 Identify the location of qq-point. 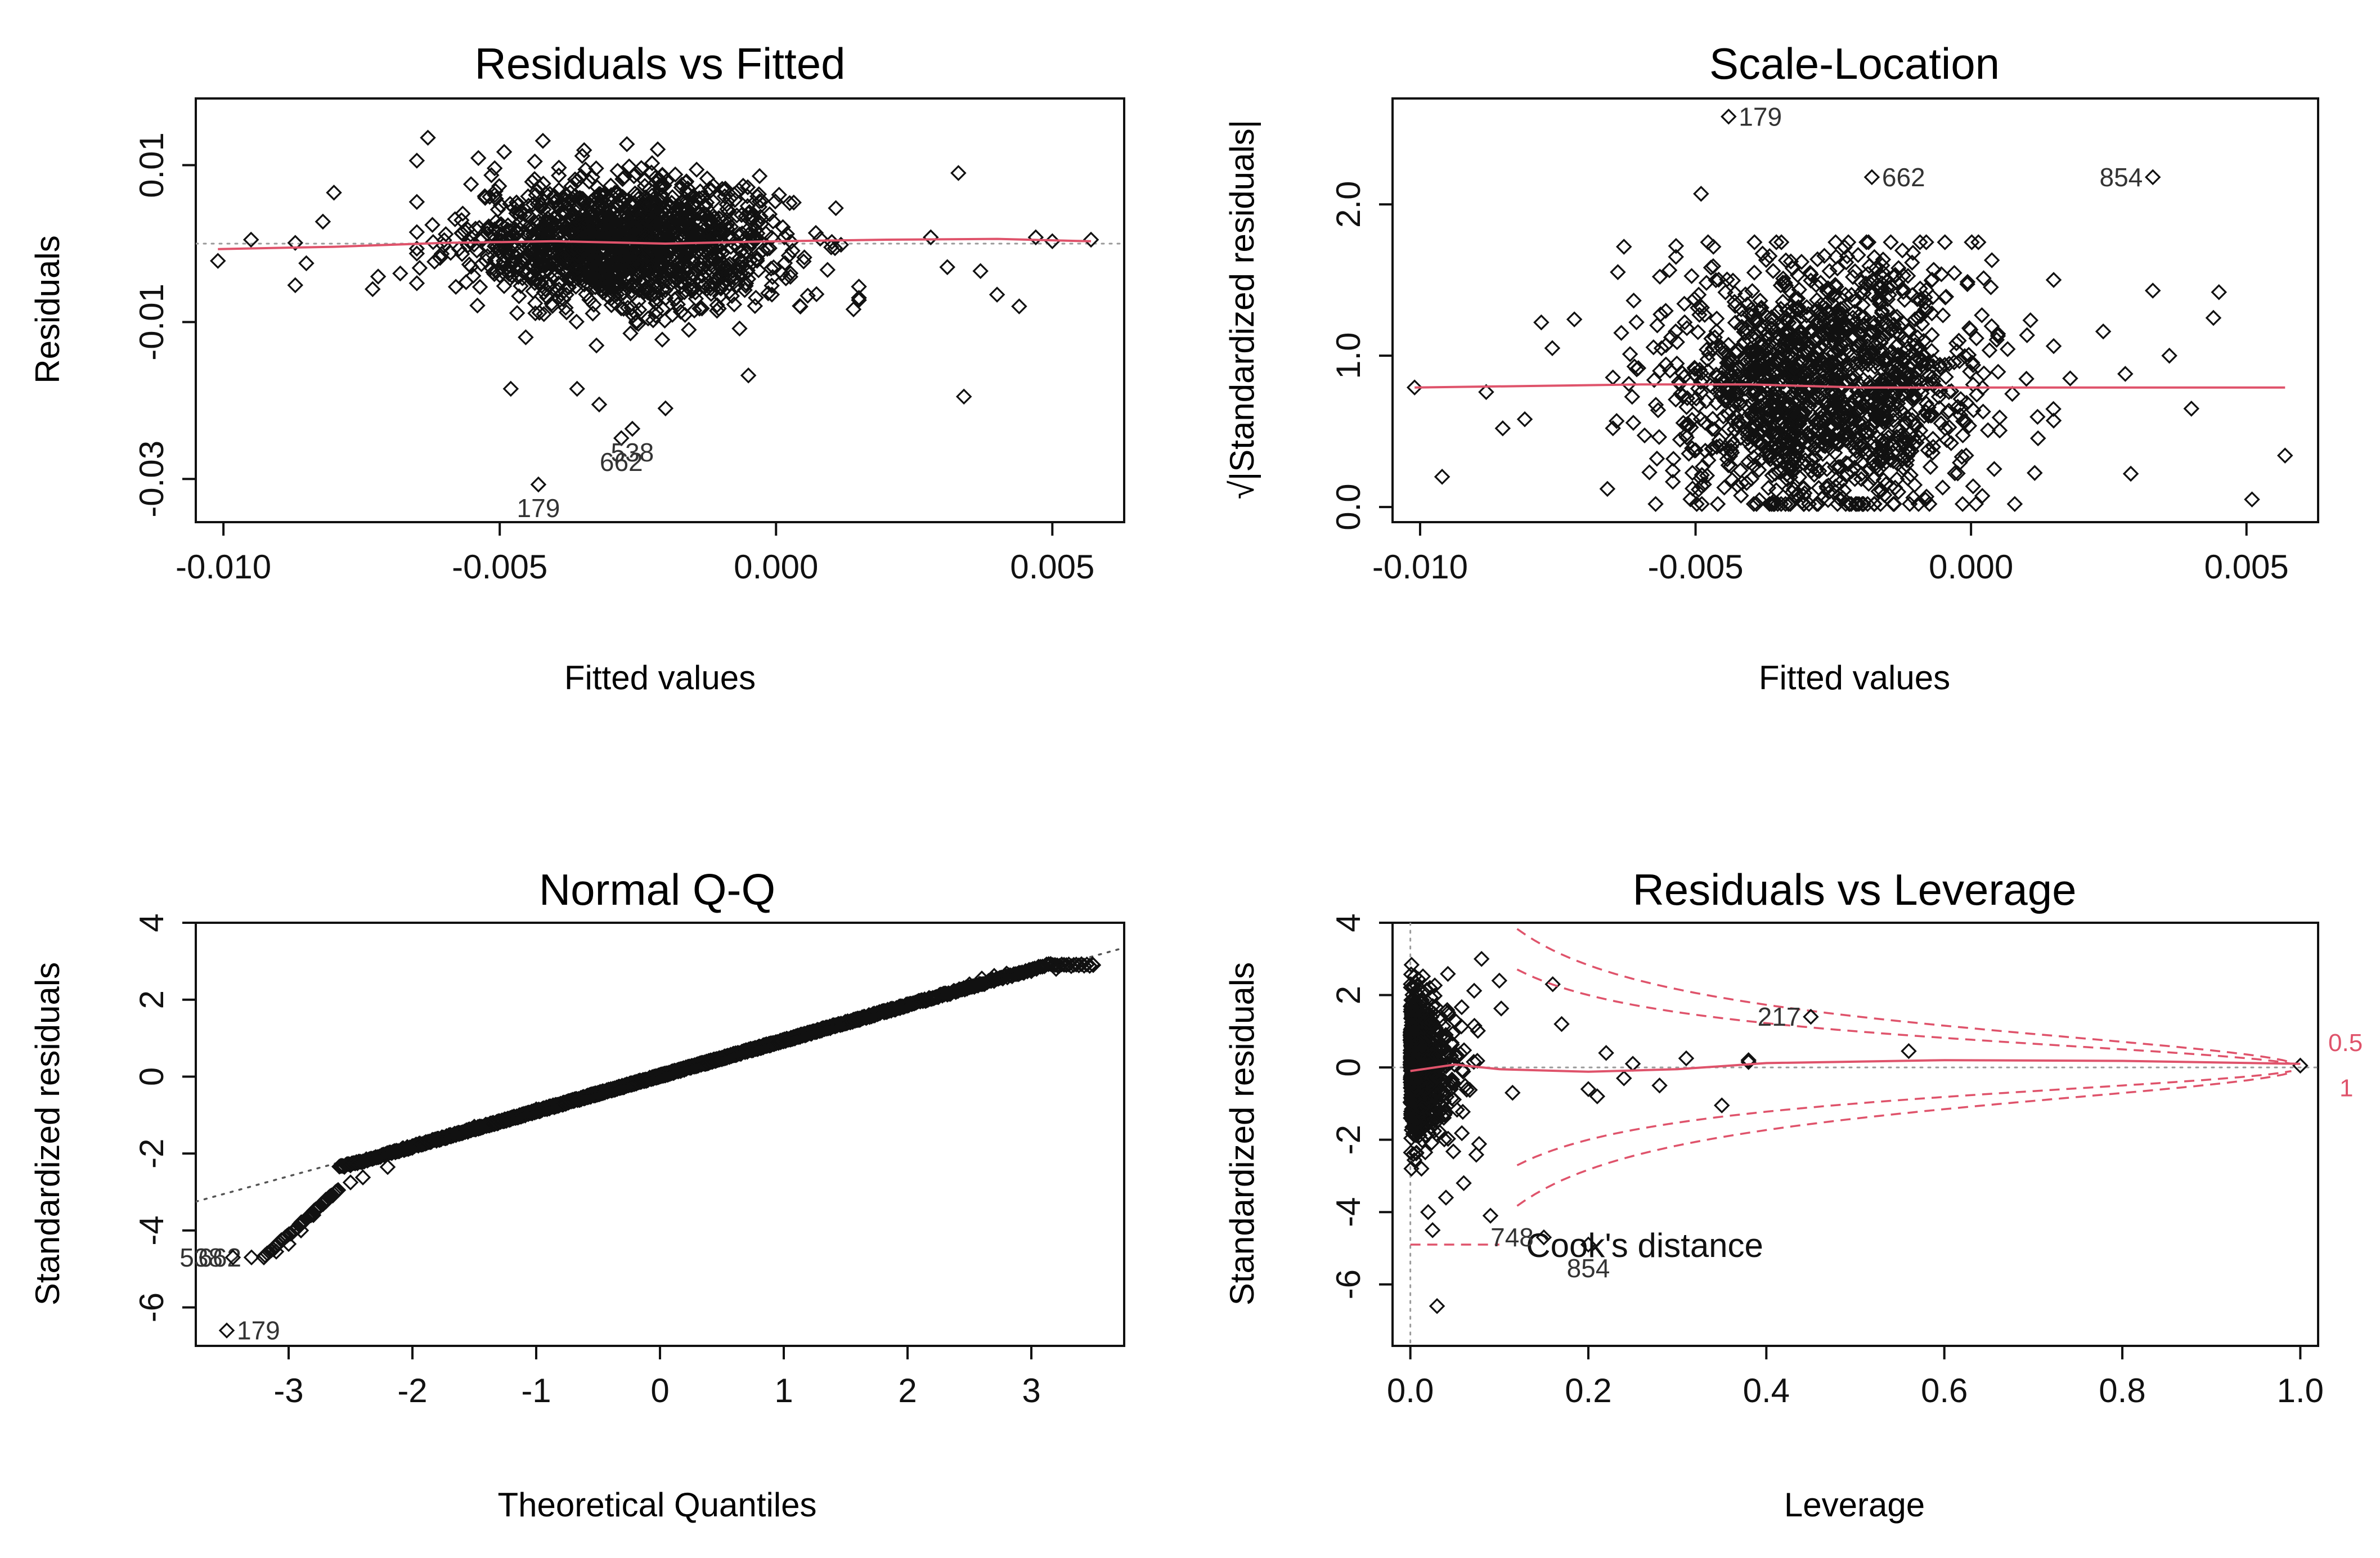
(1087, 964).